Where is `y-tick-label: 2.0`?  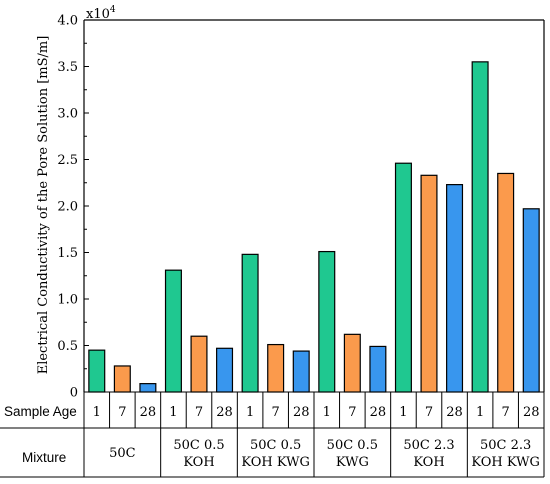
y-tick-label: 2.0 is located at coordinates (67, 207).